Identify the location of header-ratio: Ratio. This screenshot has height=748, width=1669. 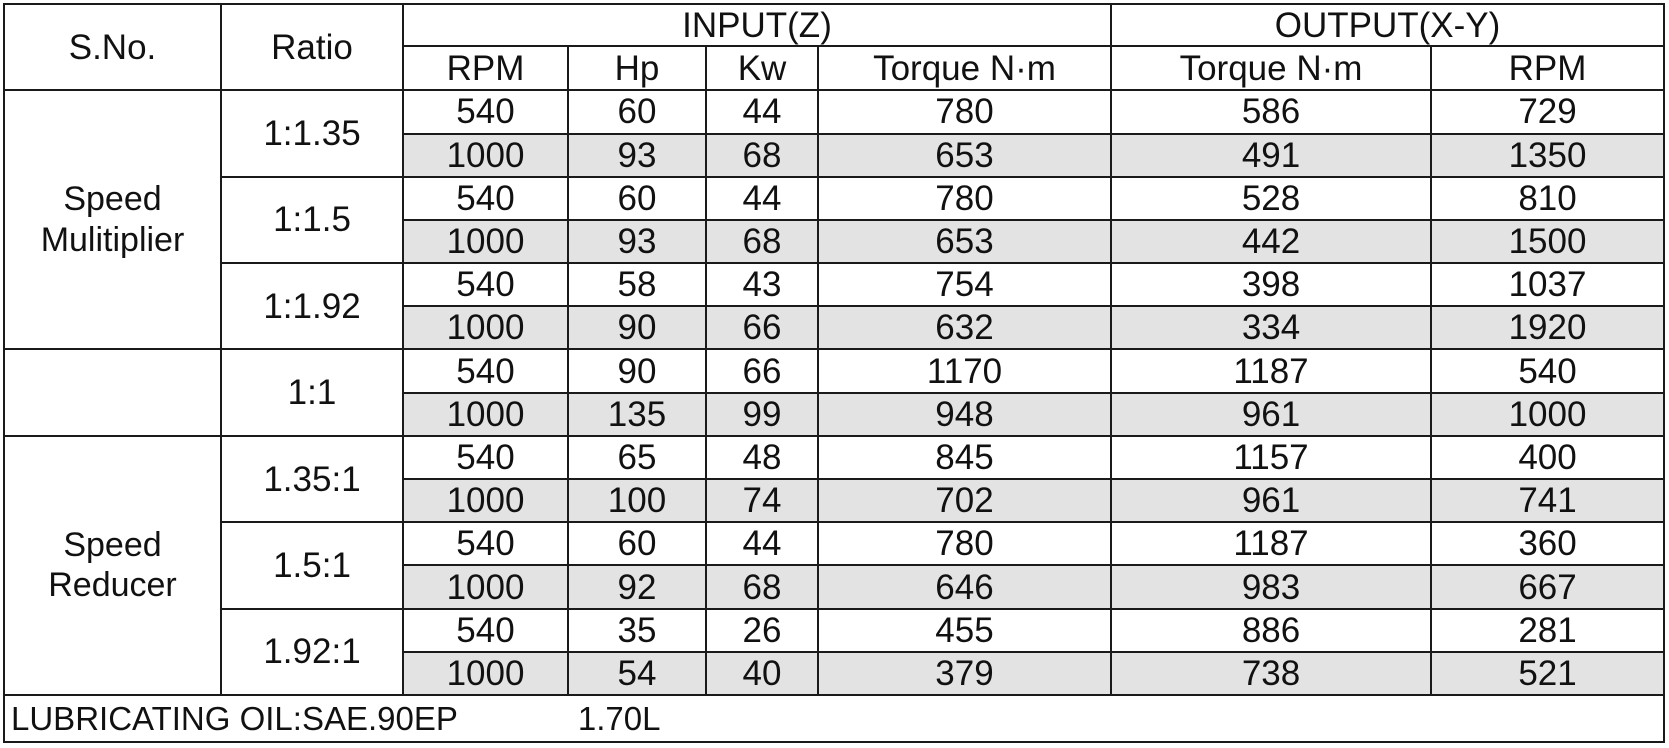
(312, 47).